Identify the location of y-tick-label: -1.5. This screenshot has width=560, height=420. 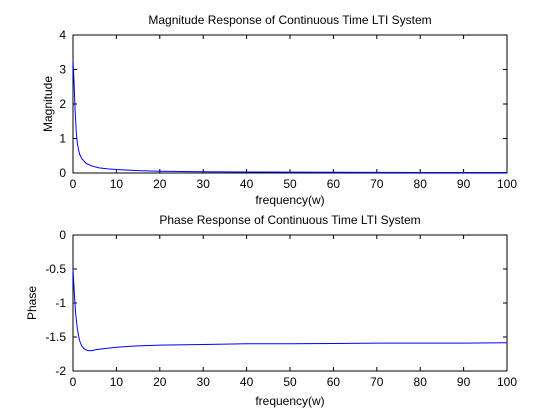
(55, 337).